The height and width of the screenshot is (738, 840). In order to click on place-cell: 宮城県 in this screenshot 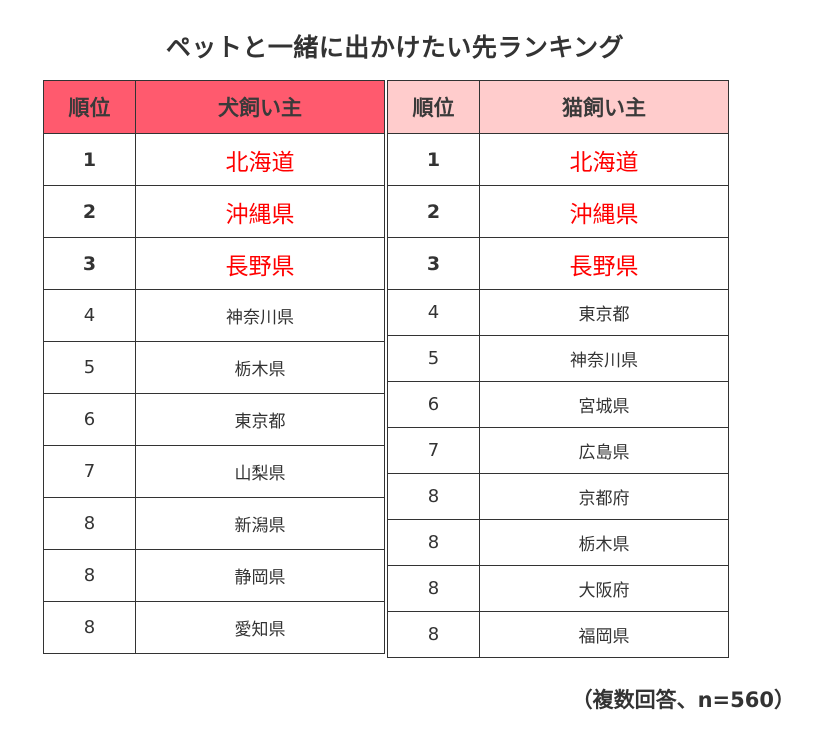, I will do `click(604, 404)`.